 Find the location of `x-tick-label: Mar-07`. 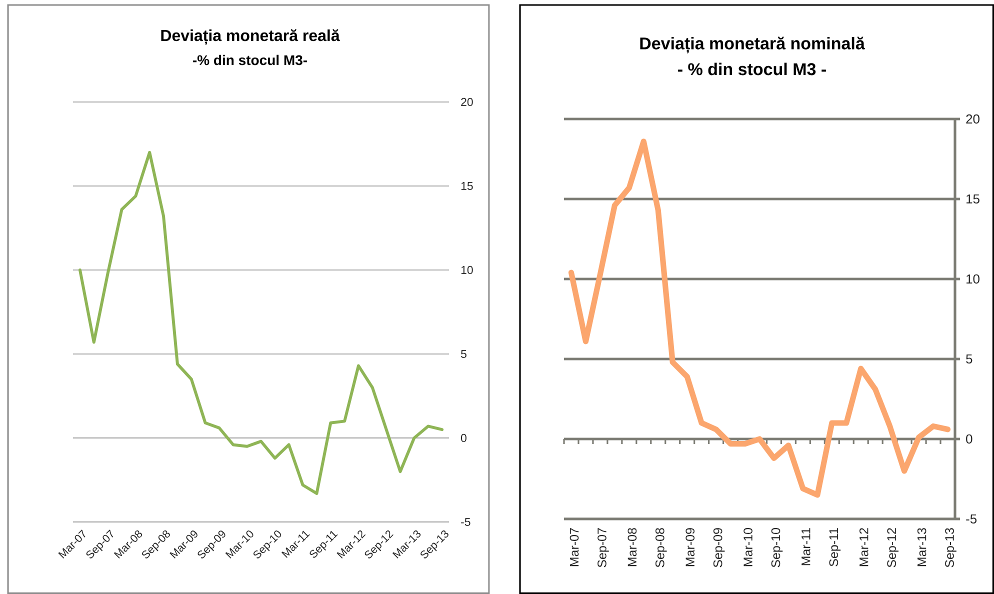

x-tick-label: Mar-07 is located at coordinates (574, 547).